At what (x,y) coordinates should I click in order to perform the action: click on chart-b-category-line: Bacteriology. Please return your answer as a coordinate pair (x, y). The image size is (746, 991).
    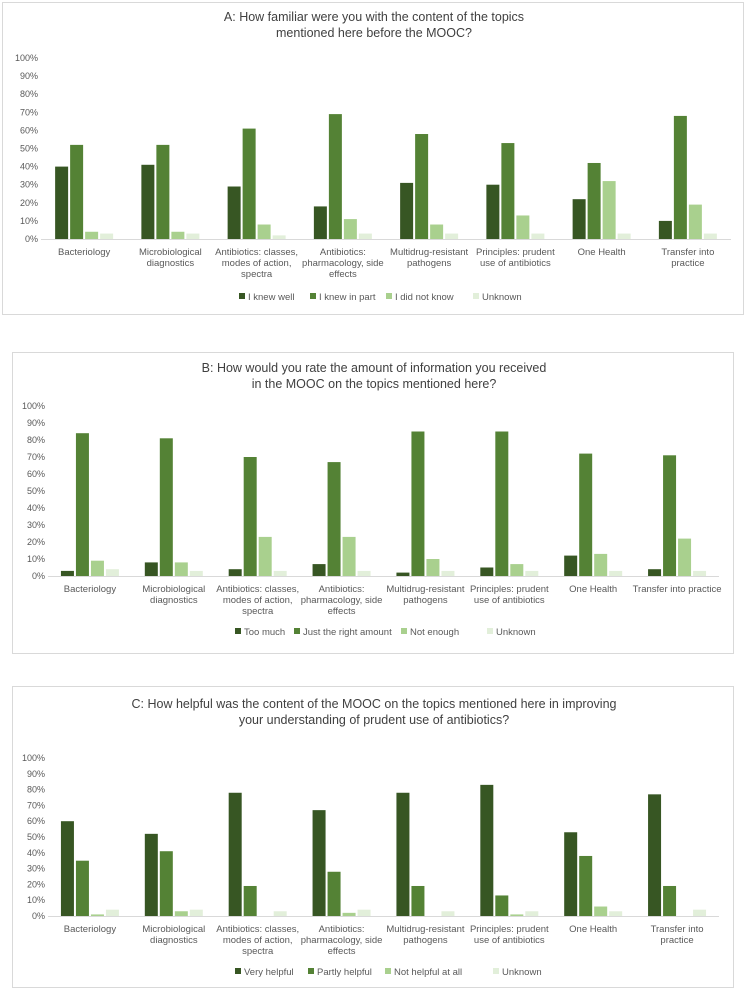
    Looking at the image, I should click on (90, 589).